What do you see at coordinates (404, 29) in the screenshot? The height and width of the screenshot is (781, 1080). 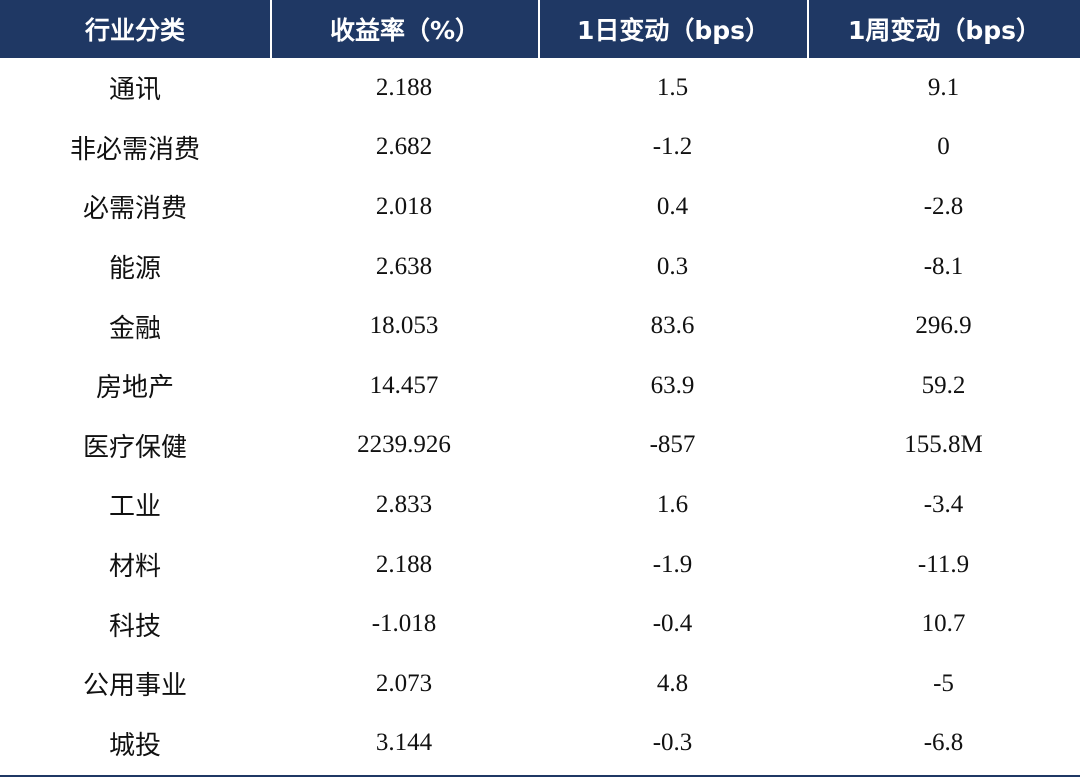 I see `header-yield: 收益率（%）` at bounding box center [404, 29].